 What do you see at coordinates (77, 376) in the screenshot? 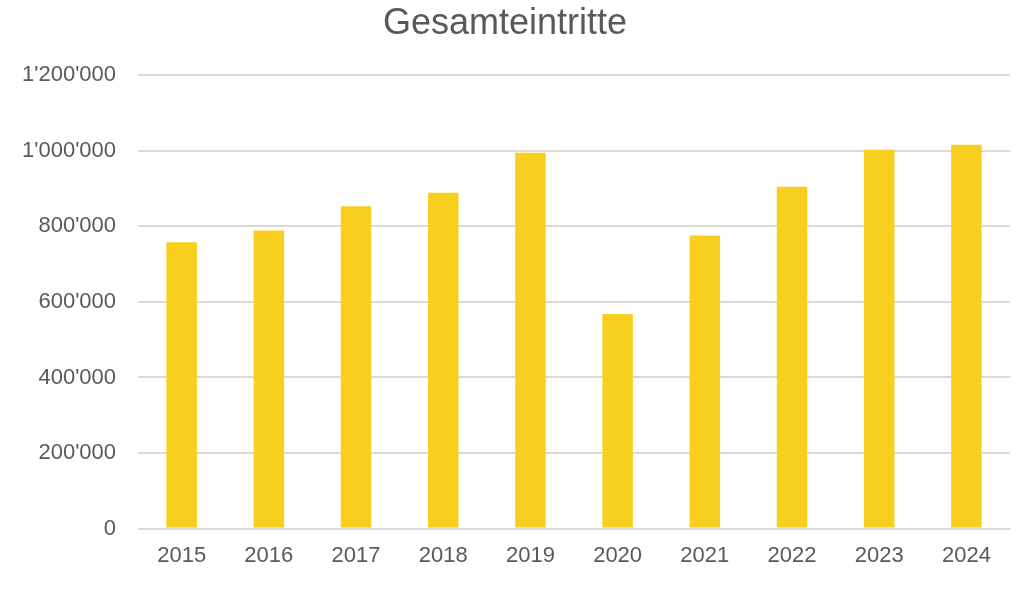
I see `y-tick-label: 400'000` at bounding box center [77, 376].